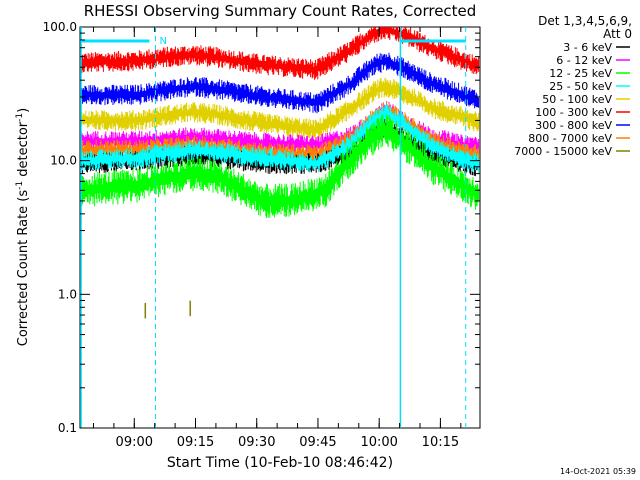 The height and width of the screenshot is (480, 640). Describe the element at coordinates (134, 442) in the screenshot. I see `x-tick-label: 09:00` at that location.